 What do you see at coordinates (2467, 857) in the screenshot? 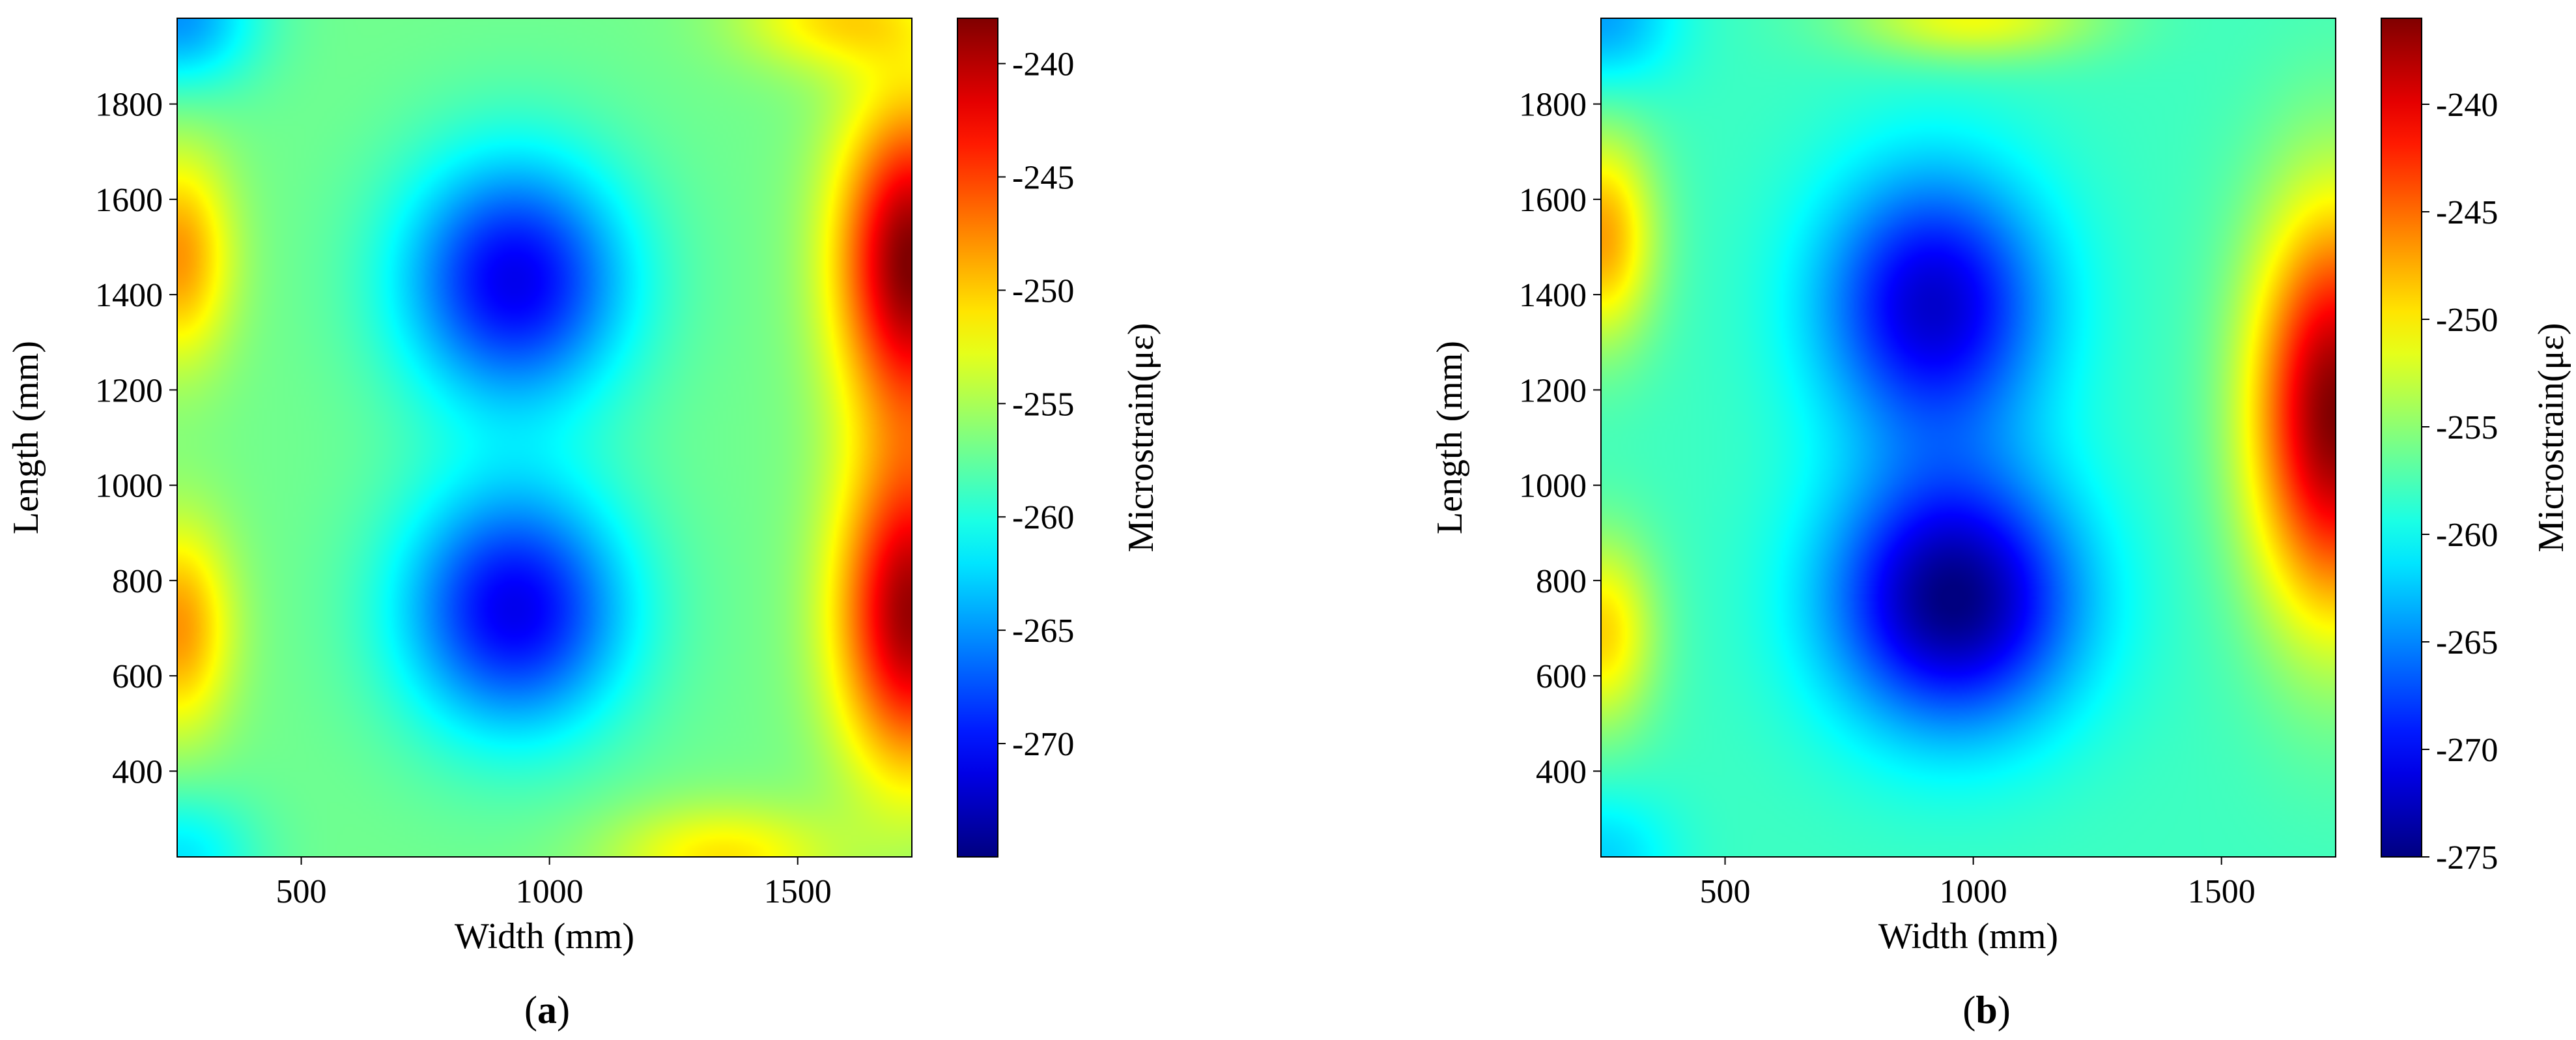
I see `colorbar-tick-label: -275` at bounding box center [2467, 857].